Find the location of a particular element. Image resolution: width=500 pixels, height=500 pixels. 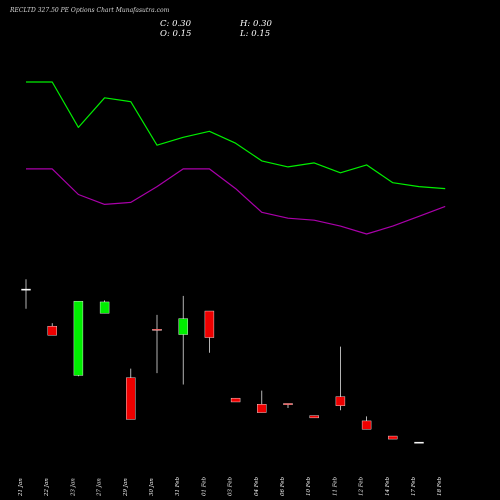

x-tick-label: 14 Feb is located at coordinates (388, 486).